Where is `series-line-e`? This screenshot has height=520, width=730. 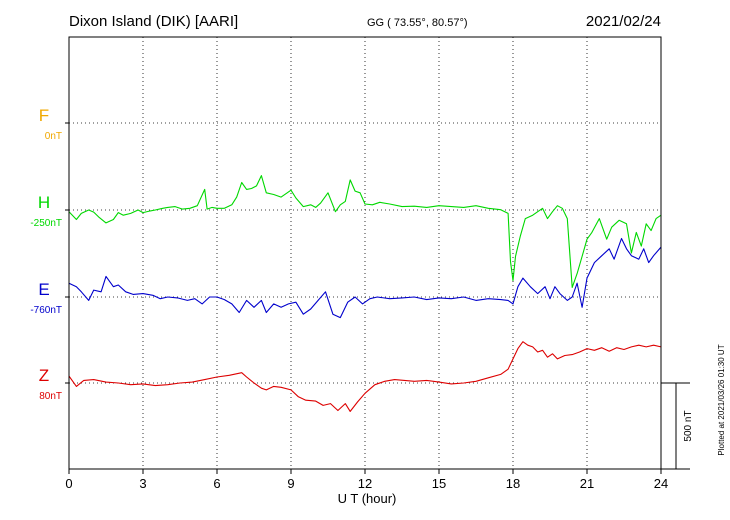
series-line-e is located at coordinates (365, 278).